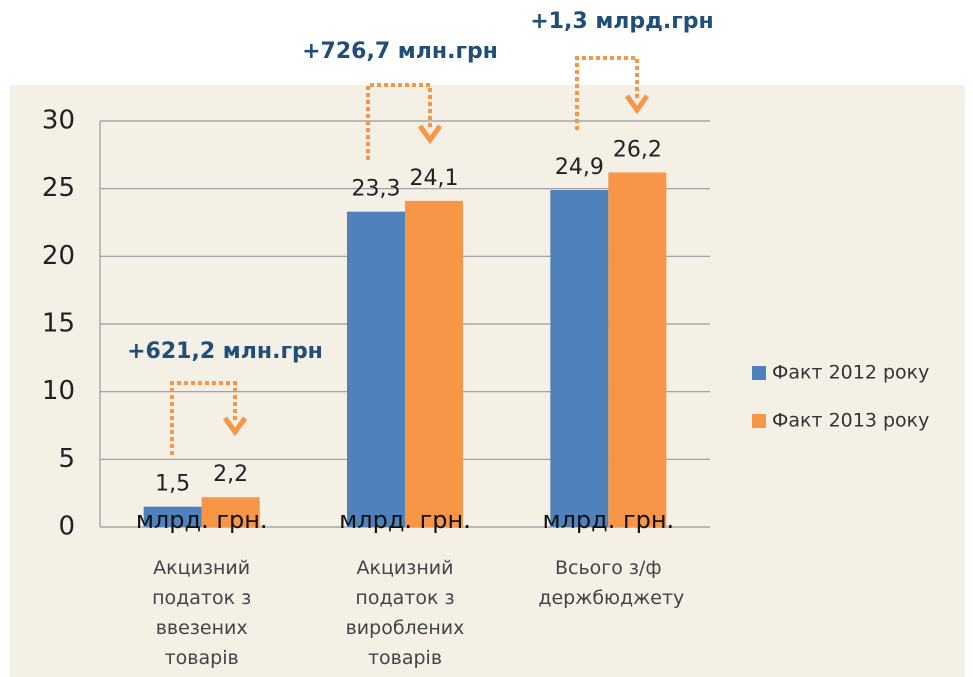 This screenshot has width=973, height=677. I want to click on y-tick-label: 0, so click(66, 527).